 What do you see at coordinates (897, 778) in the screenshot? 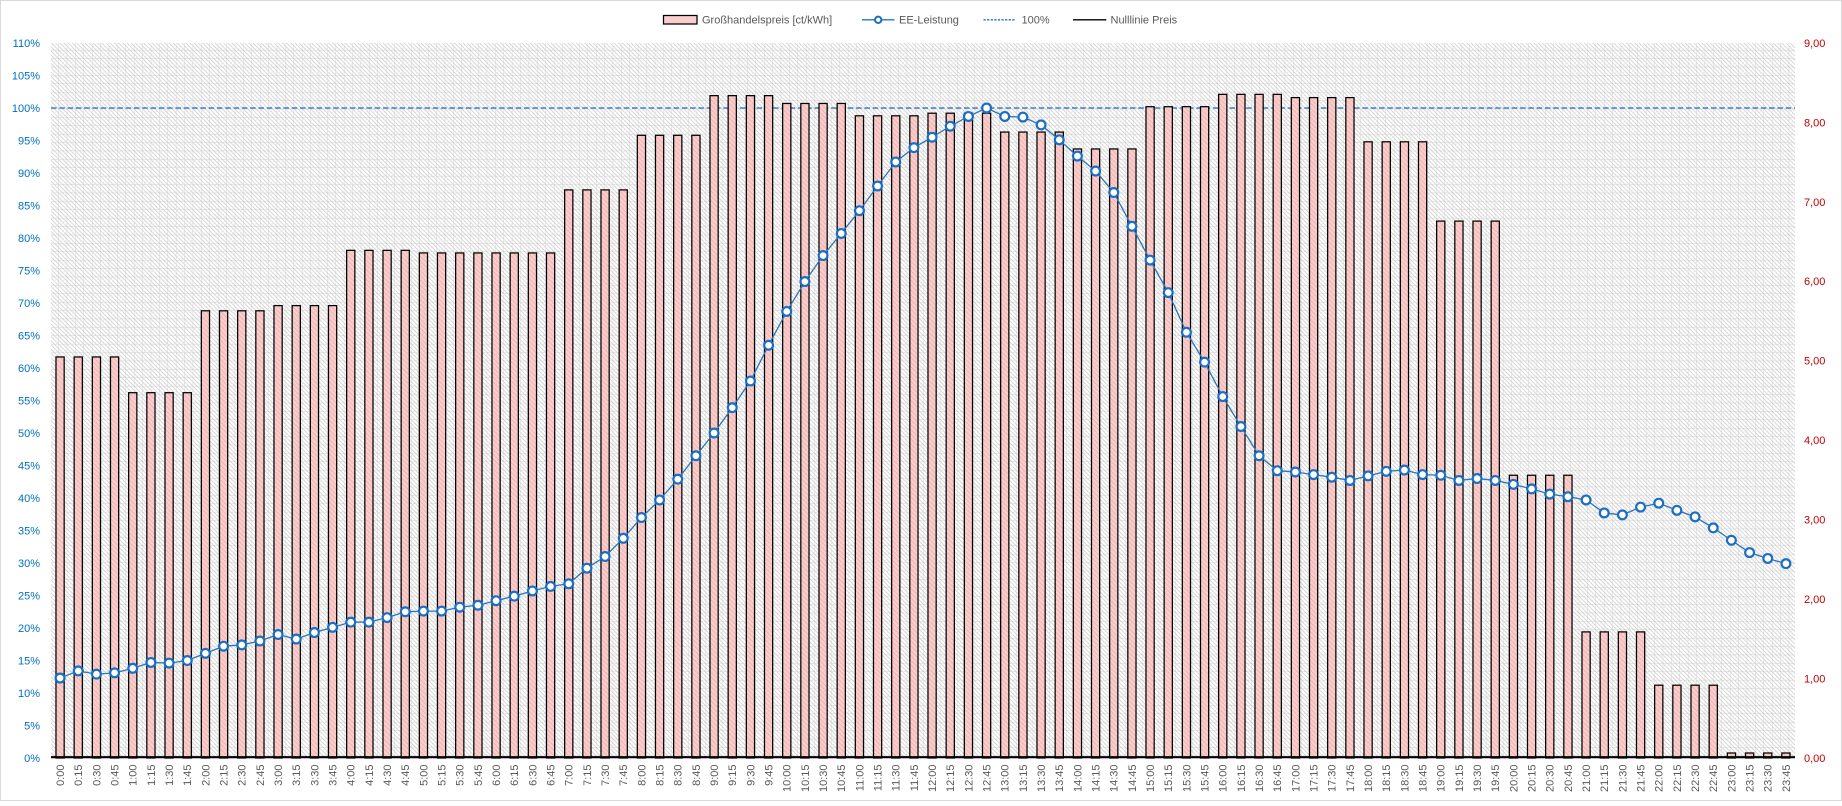
I see `svg-text: 11:30` at bounding box center [897, 778].